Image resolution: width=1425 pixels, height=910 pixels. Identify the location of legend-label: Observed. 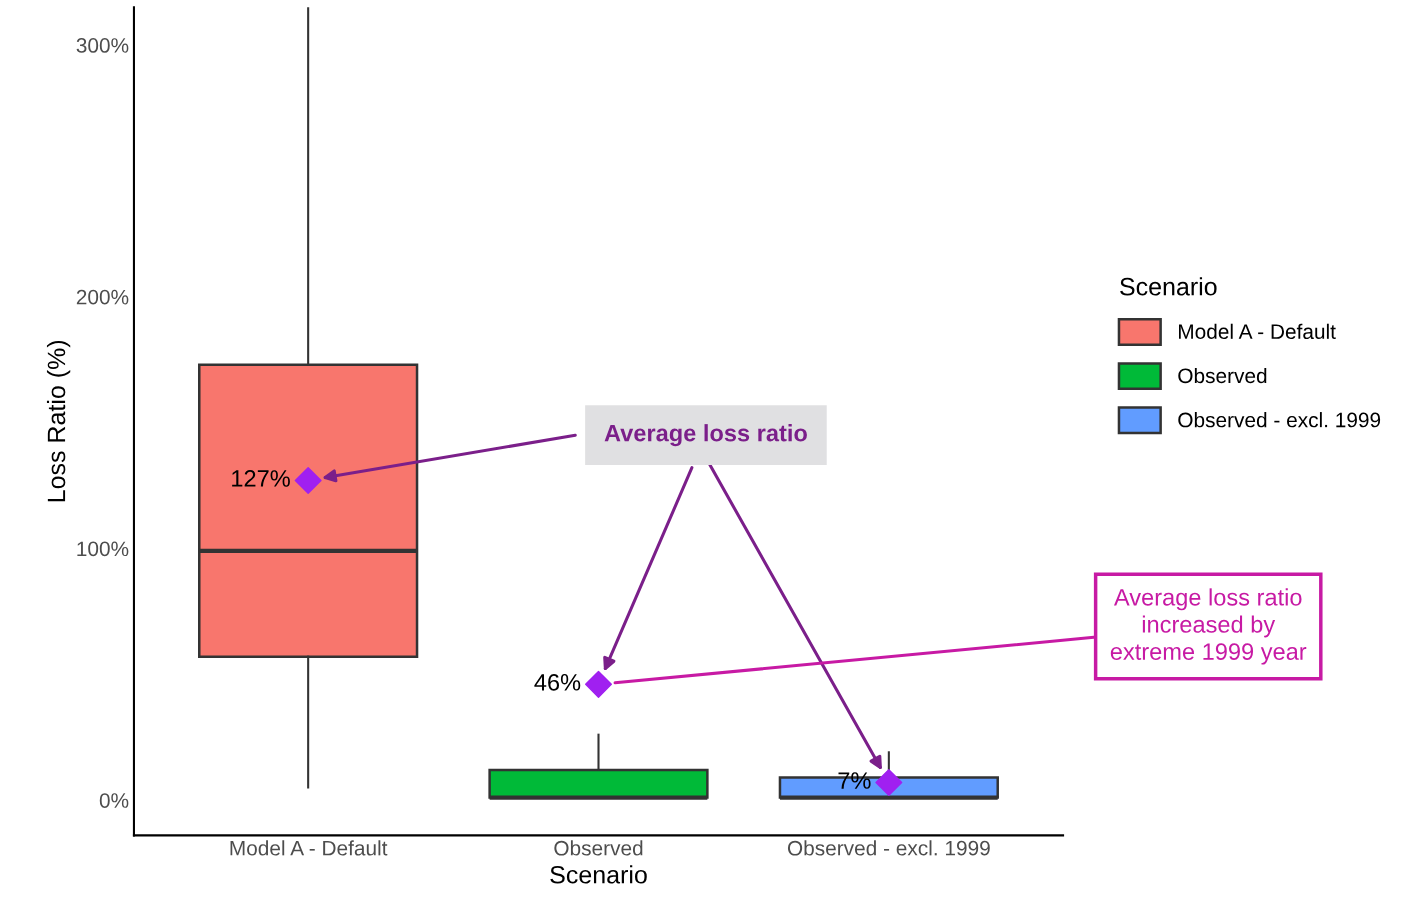
(1222, 375).